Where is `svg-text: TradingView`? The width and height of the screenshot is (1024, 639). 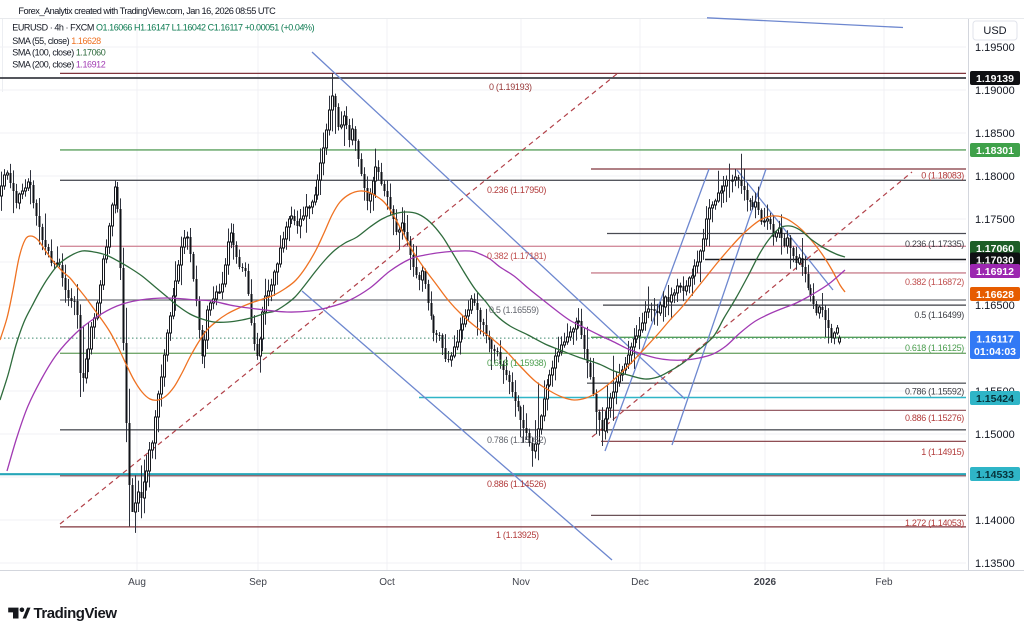 svg-text: TradingView is located at coordinates (76, 613).